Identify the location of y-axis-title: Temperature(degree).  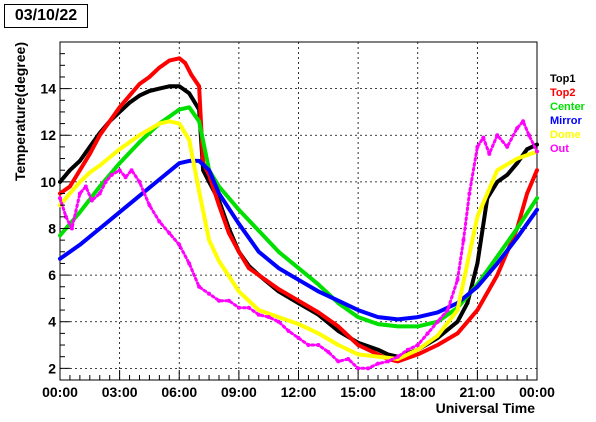
(20, 111).